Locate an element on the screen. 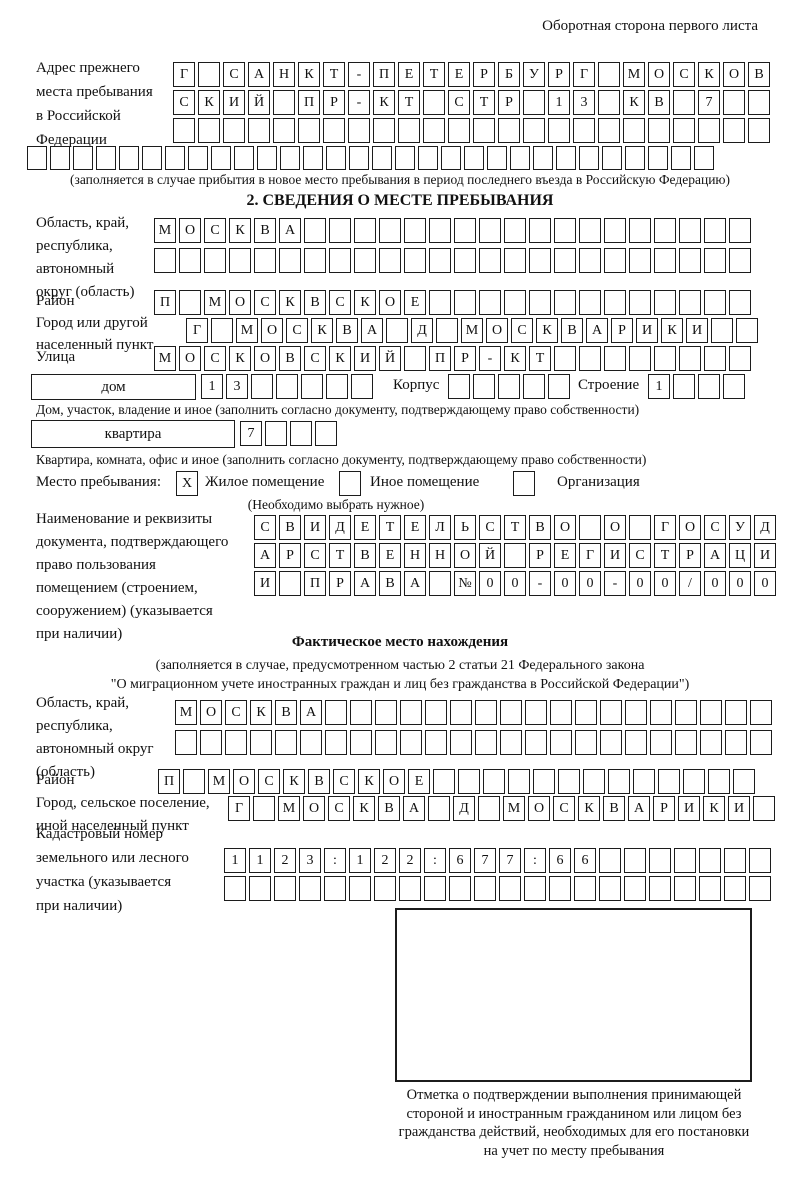 Image resolution: width=800 pixels, height=1180 pixels. char-cell: 7 is located at coordinates (485, 860).